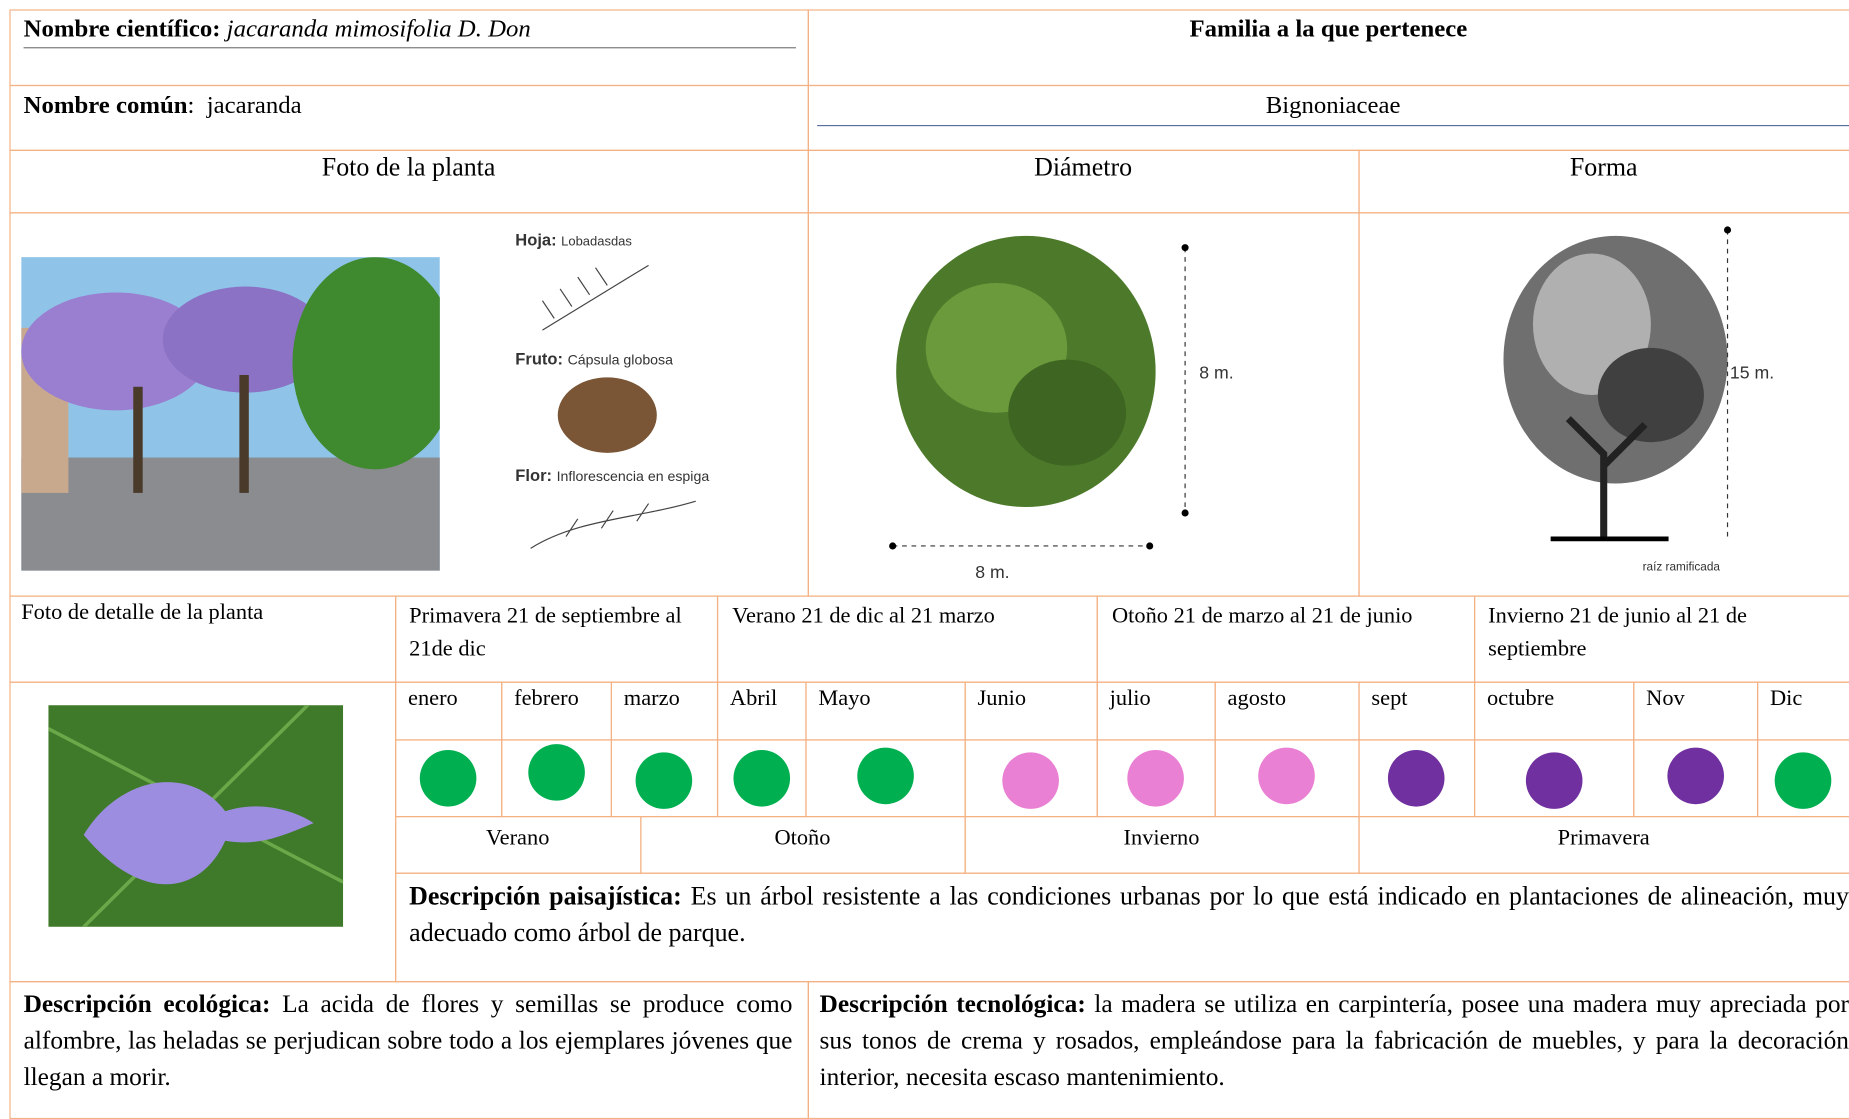 This screenshot has width=1849, height=1119. What do you see at coordinates (863, 616) in the screenshot?
I see `season-range: Verano 21 de dic al 21 marzo` at bounding box center [863, 616].